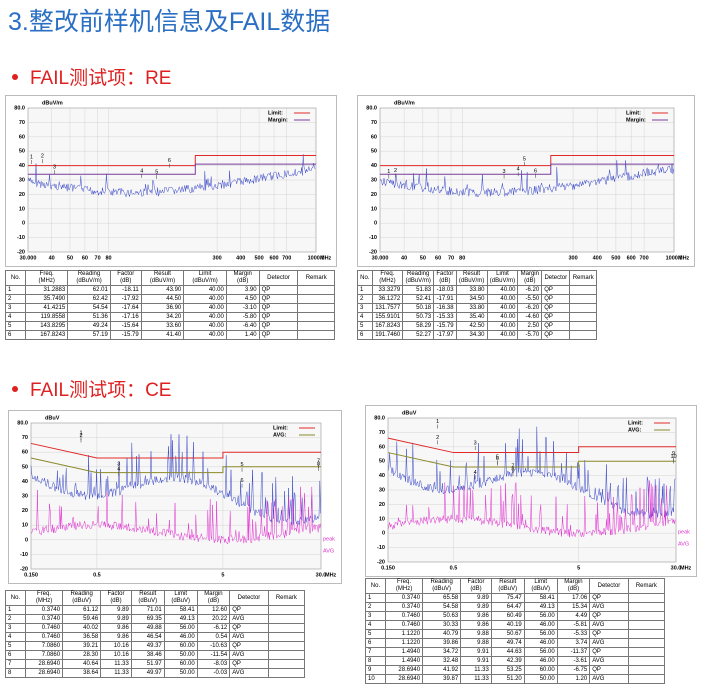  Describe the element at coordinates (147, 664) in the screenshot. I see `cell: 51.97` at that location.